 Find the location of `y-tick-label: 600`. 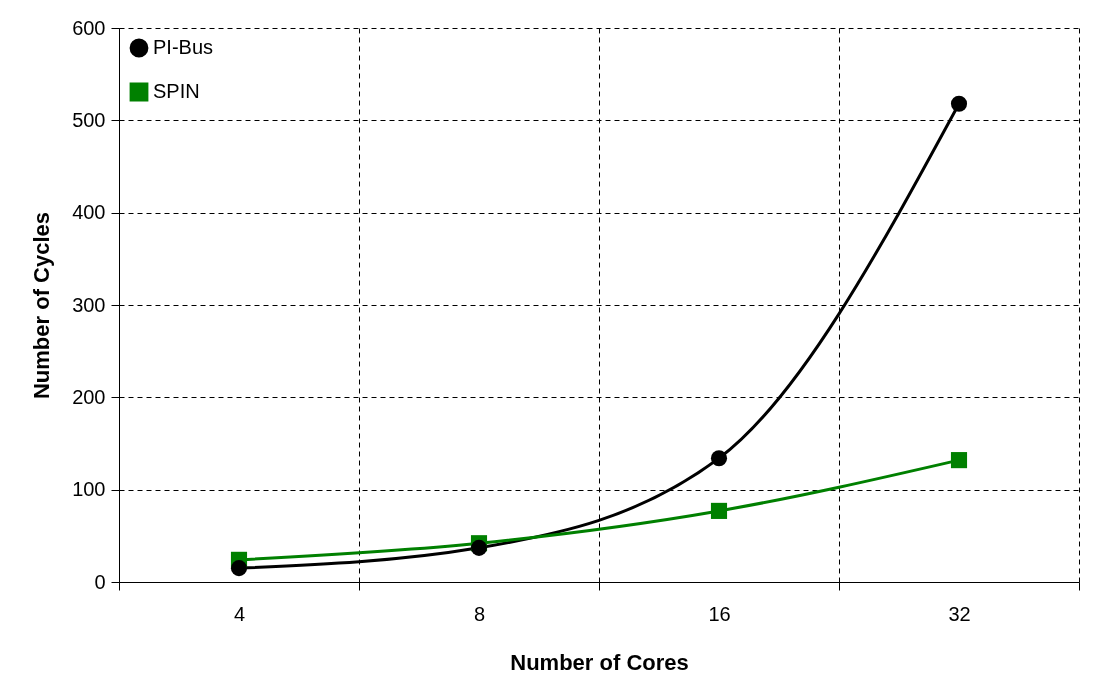

y-tick-label: 600 is located at coordinates (89, 27).